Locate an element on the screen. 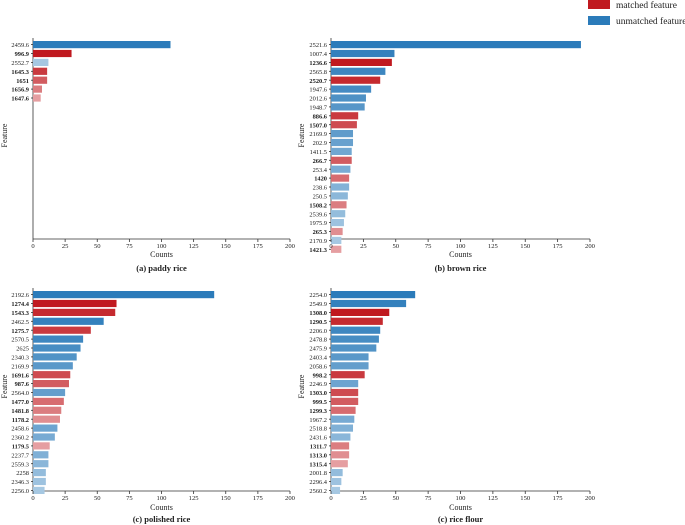  bar-1967.2 is located at coordinates (343, 419).